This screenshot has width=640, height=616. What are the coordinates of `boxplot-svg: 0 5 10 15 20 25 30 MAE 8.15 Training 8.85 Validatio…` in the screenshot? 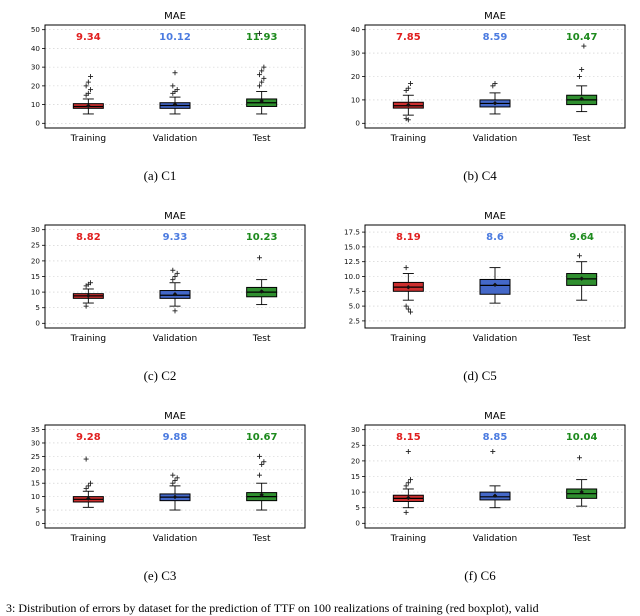 It's located at (488, 477).